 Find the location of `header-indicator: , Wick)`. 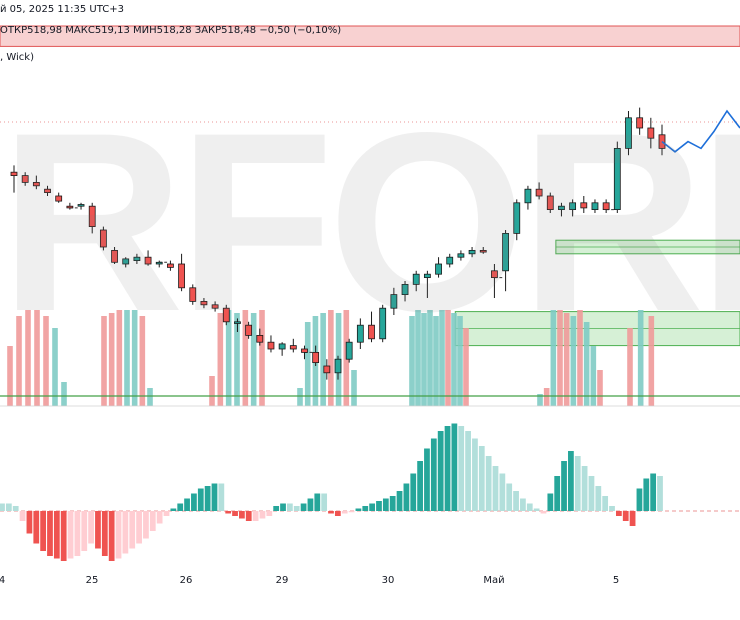

header-indicator: , Wick) is located at coordinates (17, 57).